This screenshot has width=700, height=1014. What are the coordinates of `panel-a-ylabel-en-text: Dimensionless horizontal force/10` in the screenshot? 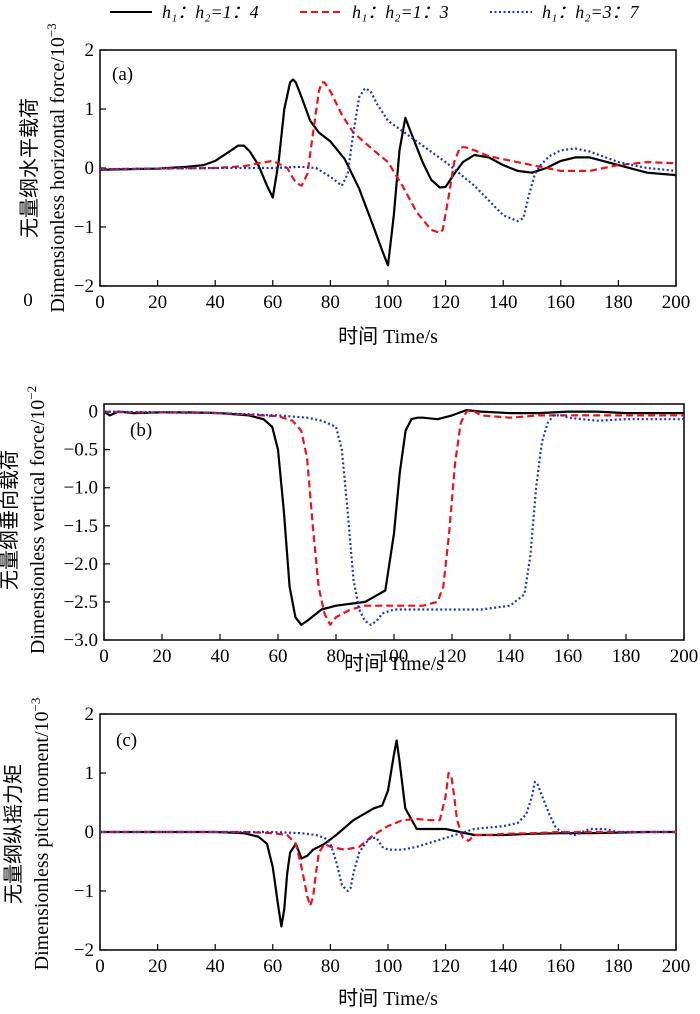 It's located at (58, 175).